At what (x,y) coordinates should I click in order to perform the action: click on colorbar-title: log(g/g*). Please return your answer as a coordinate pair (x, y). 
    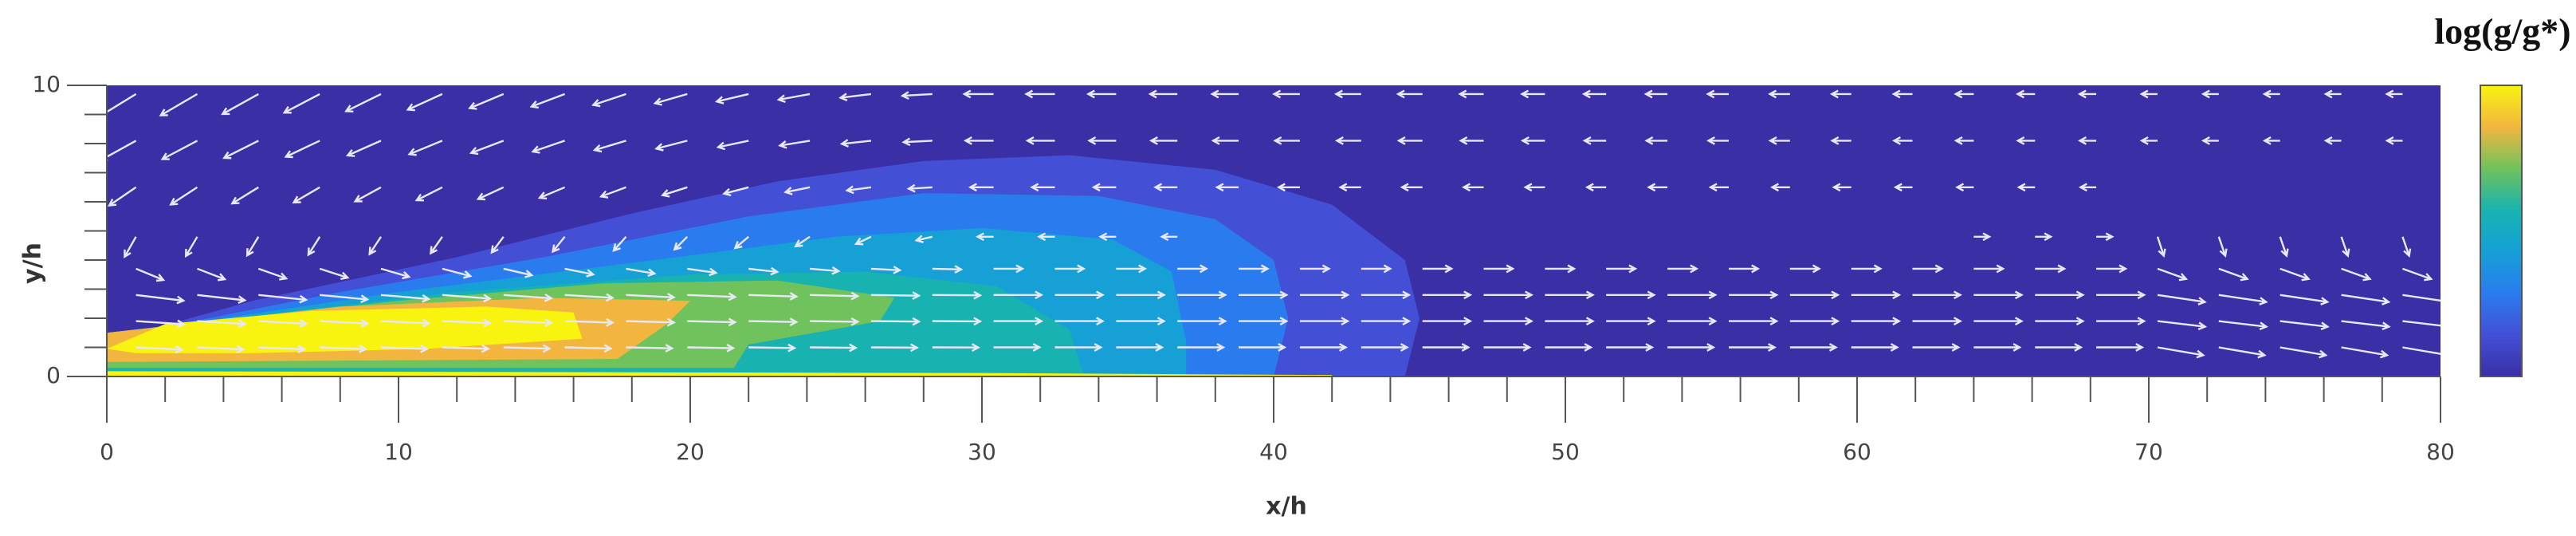
    Looking at the image, I should click on (2502, 32).